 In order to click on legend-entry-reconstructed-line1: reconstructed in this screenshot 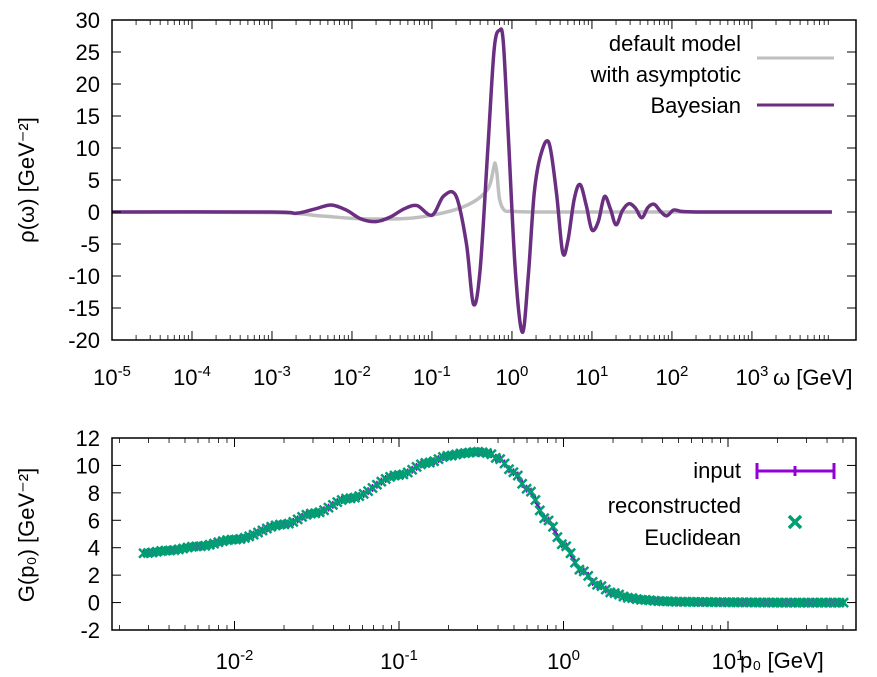, I will do `click(674, 505)`.